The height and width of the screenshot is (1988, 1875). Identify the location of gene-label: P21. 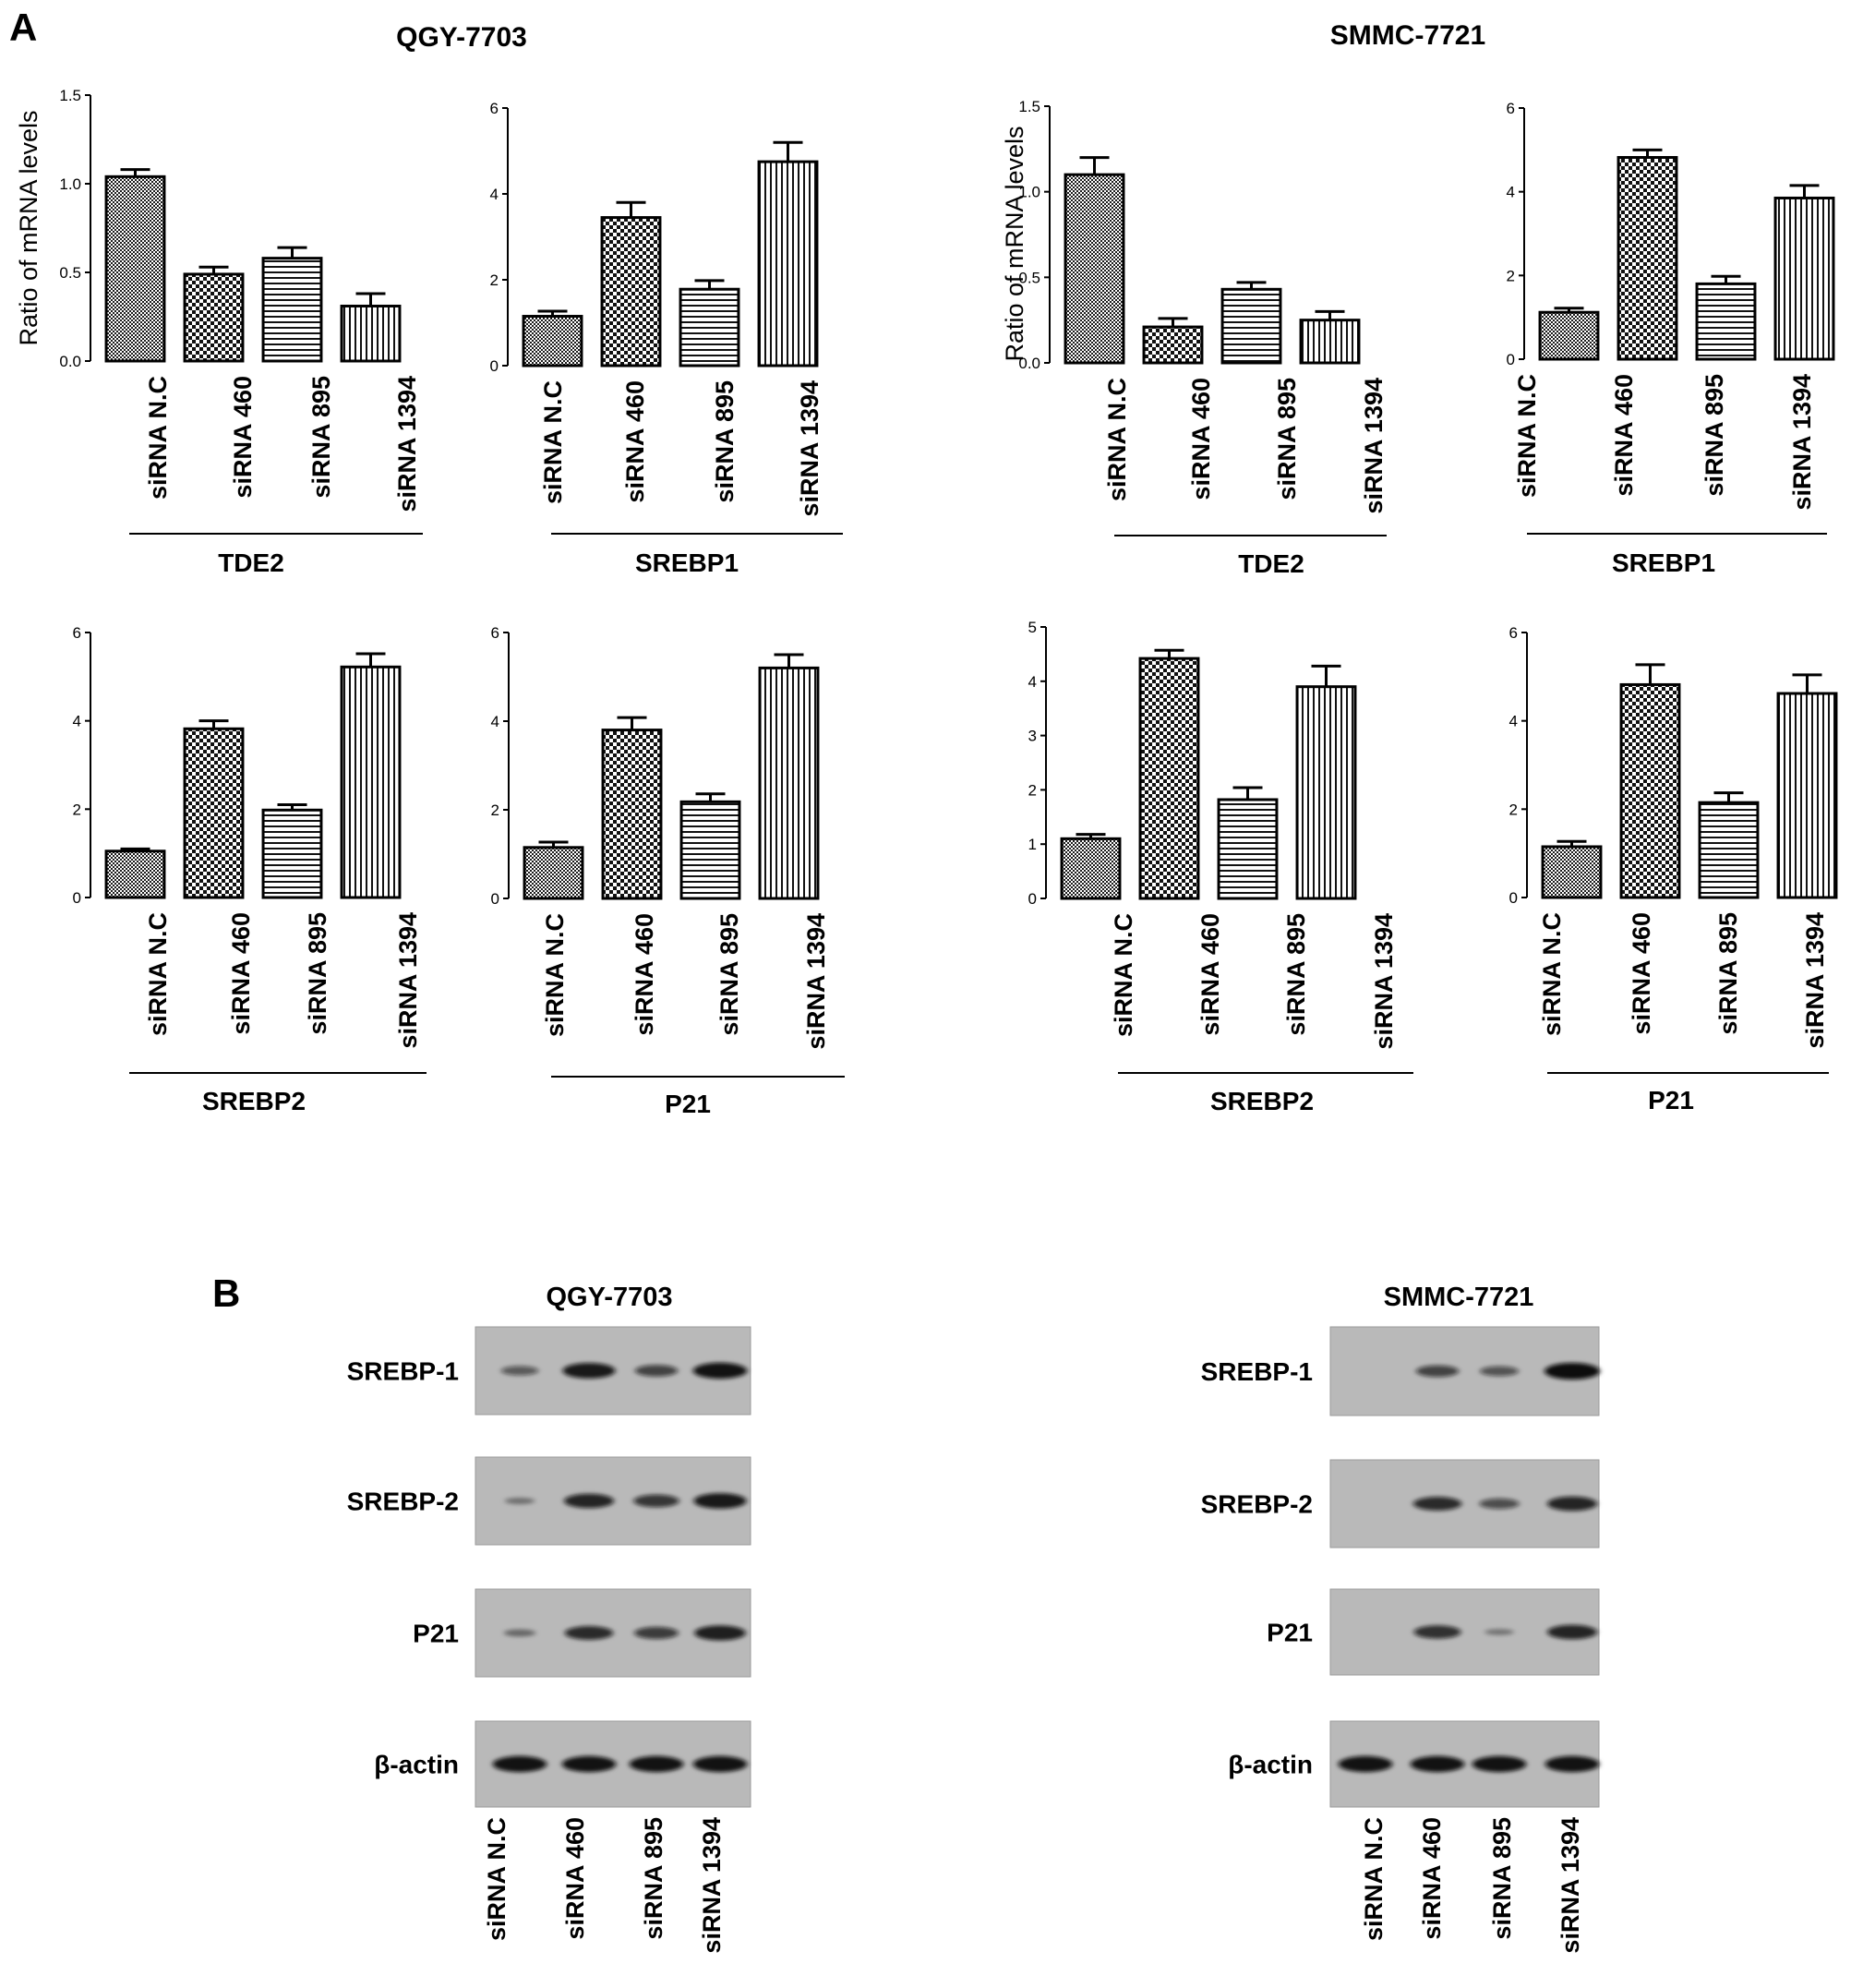
(688, 1104).